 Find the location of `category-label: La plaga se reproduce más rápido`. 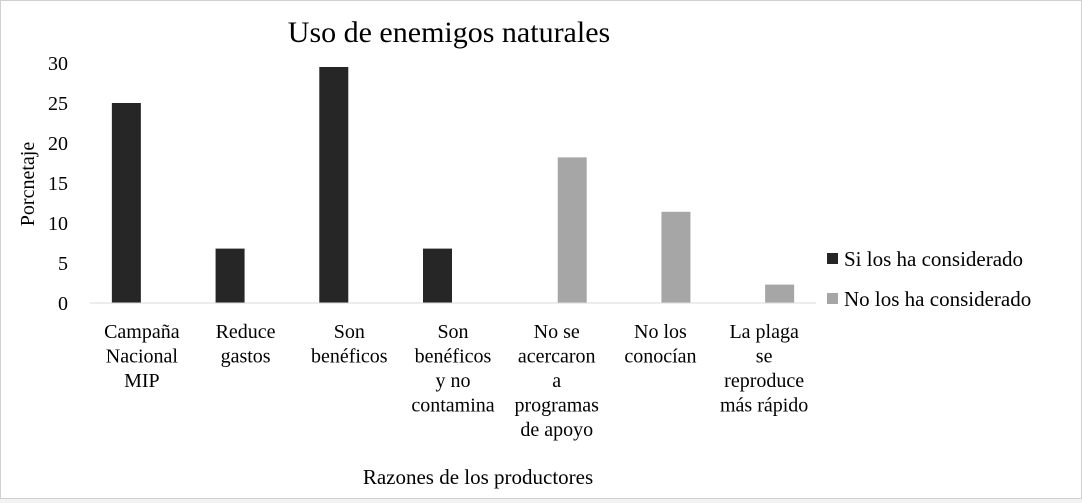

category-label: La plaga se reproduce más rápido is located at coordinates (764, 369).